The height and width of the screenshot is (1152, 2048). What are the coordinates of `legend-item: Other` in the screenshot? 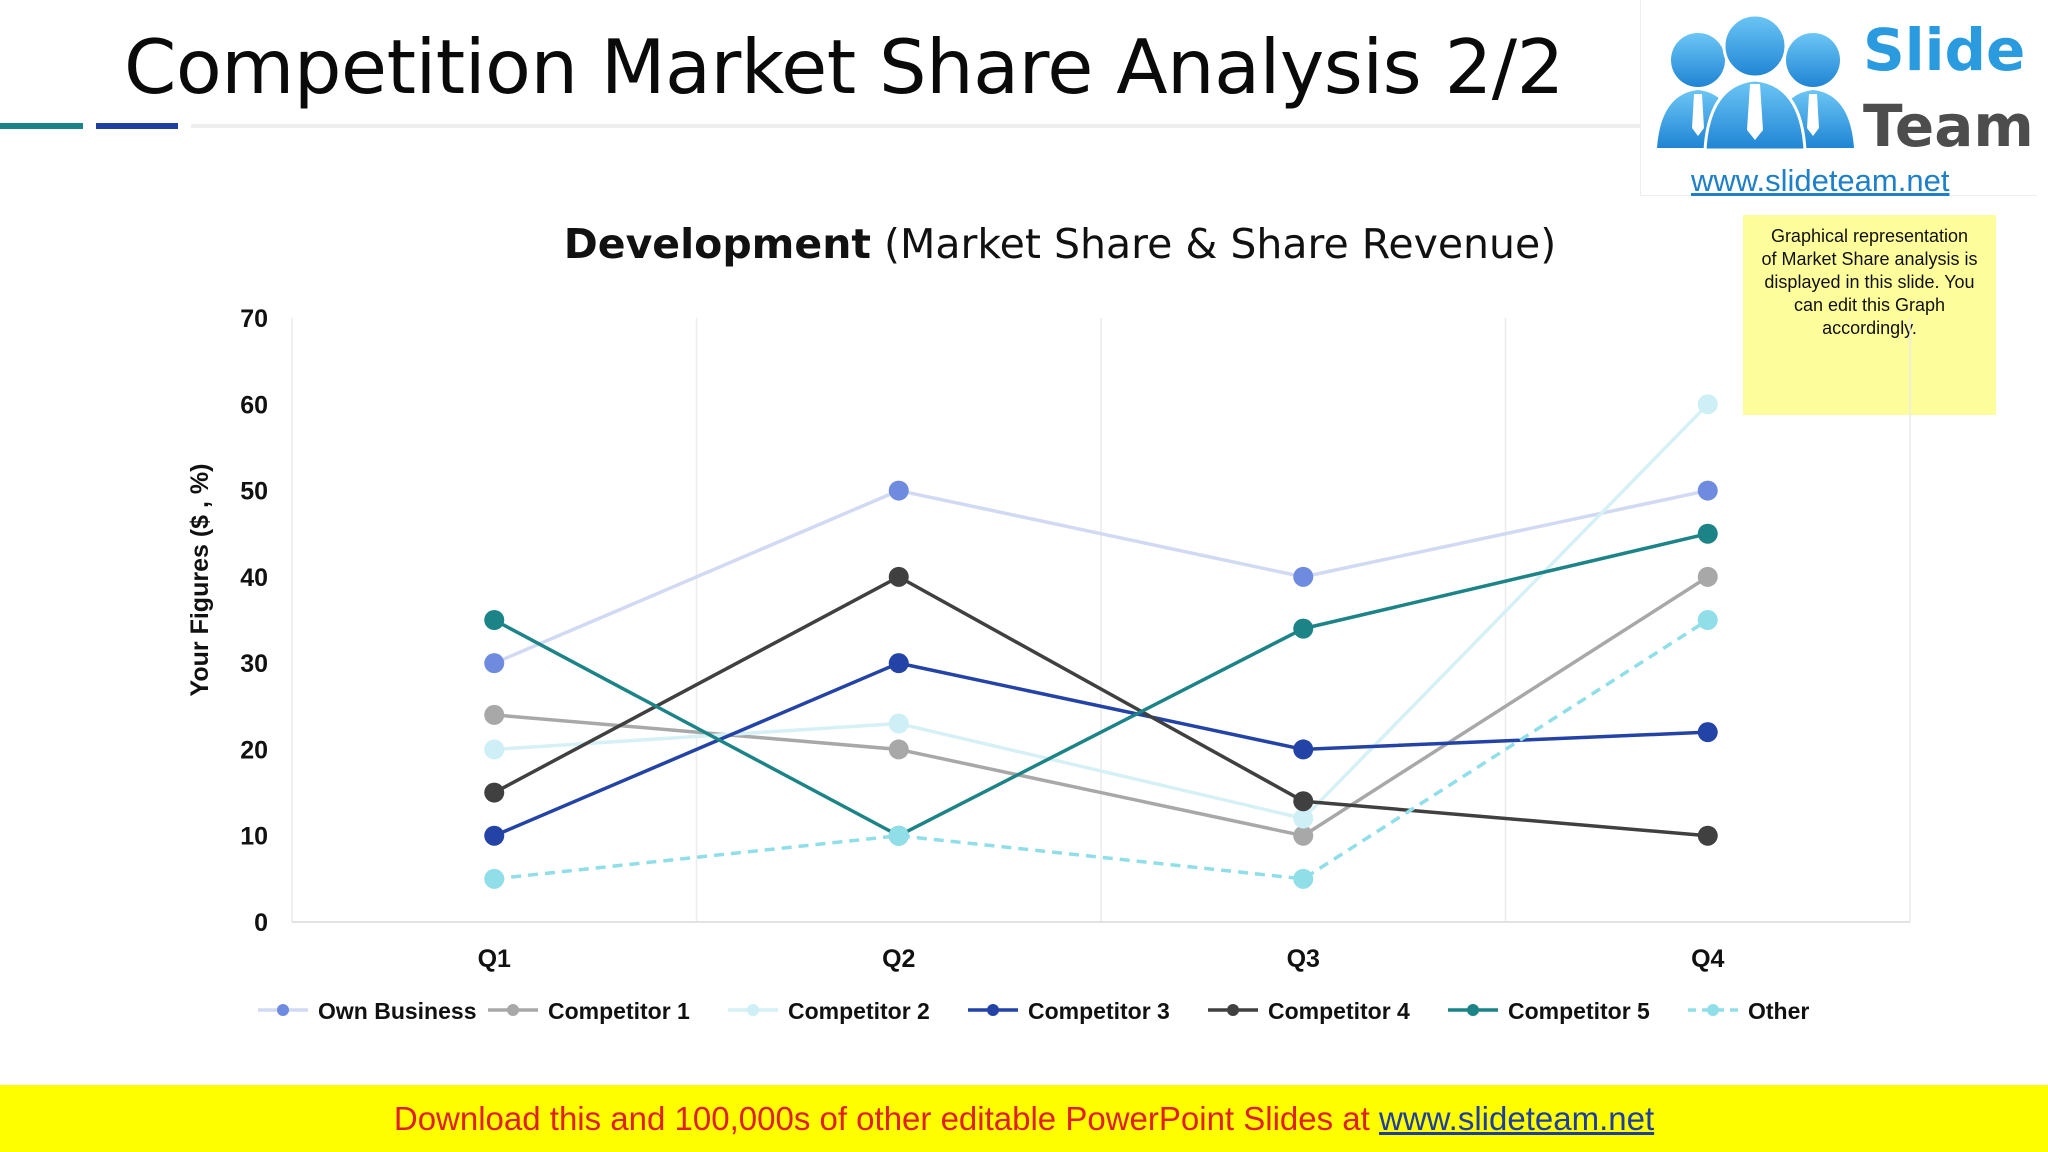 It's located at (1748, 1011).